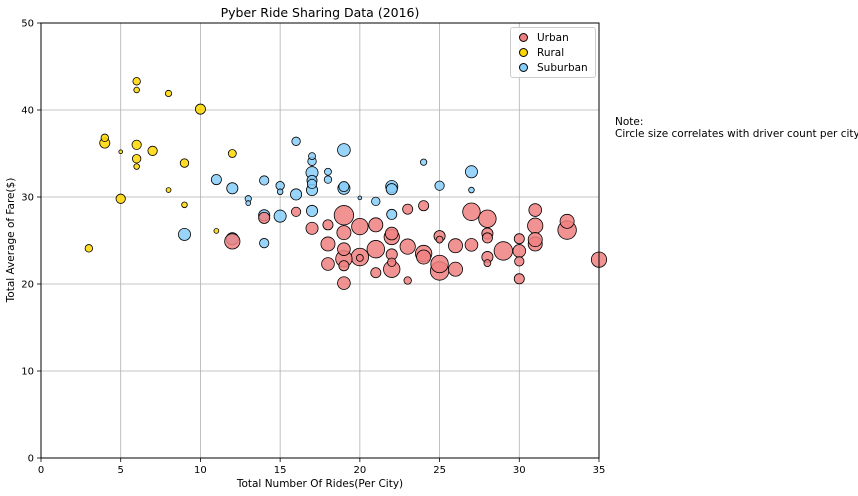 The height and width of the screenshot is (496, 858). What do you see at coordinates (629, 122) in the screenshot?
I see `note-heading: Note:` at bounding box center [629, 122].